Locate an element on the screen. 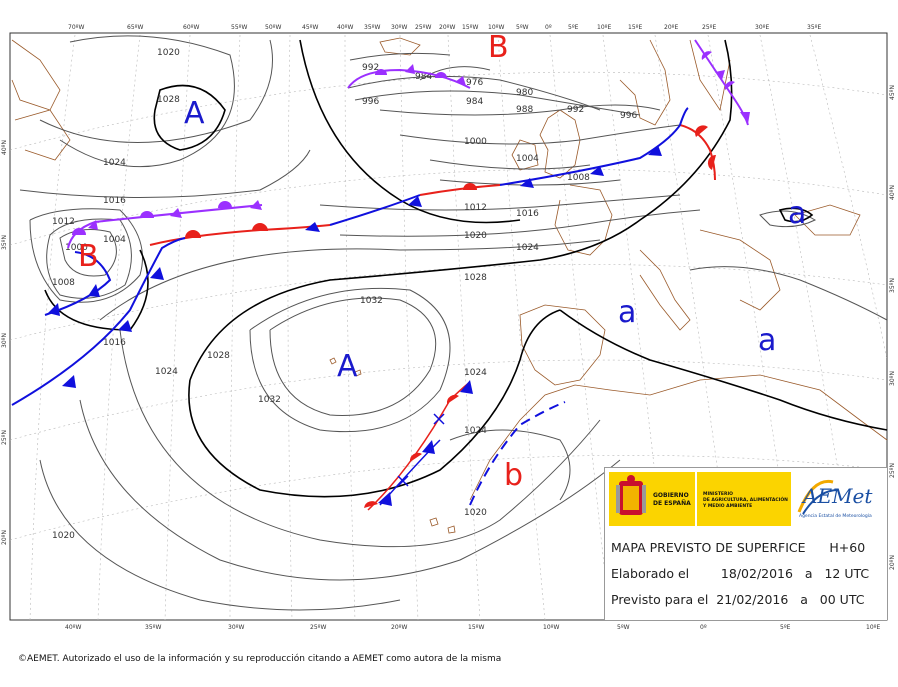  gobierno-de-espana-logo: GOBIERNO DE ESPAÑA is located at coordinates (652, 499).